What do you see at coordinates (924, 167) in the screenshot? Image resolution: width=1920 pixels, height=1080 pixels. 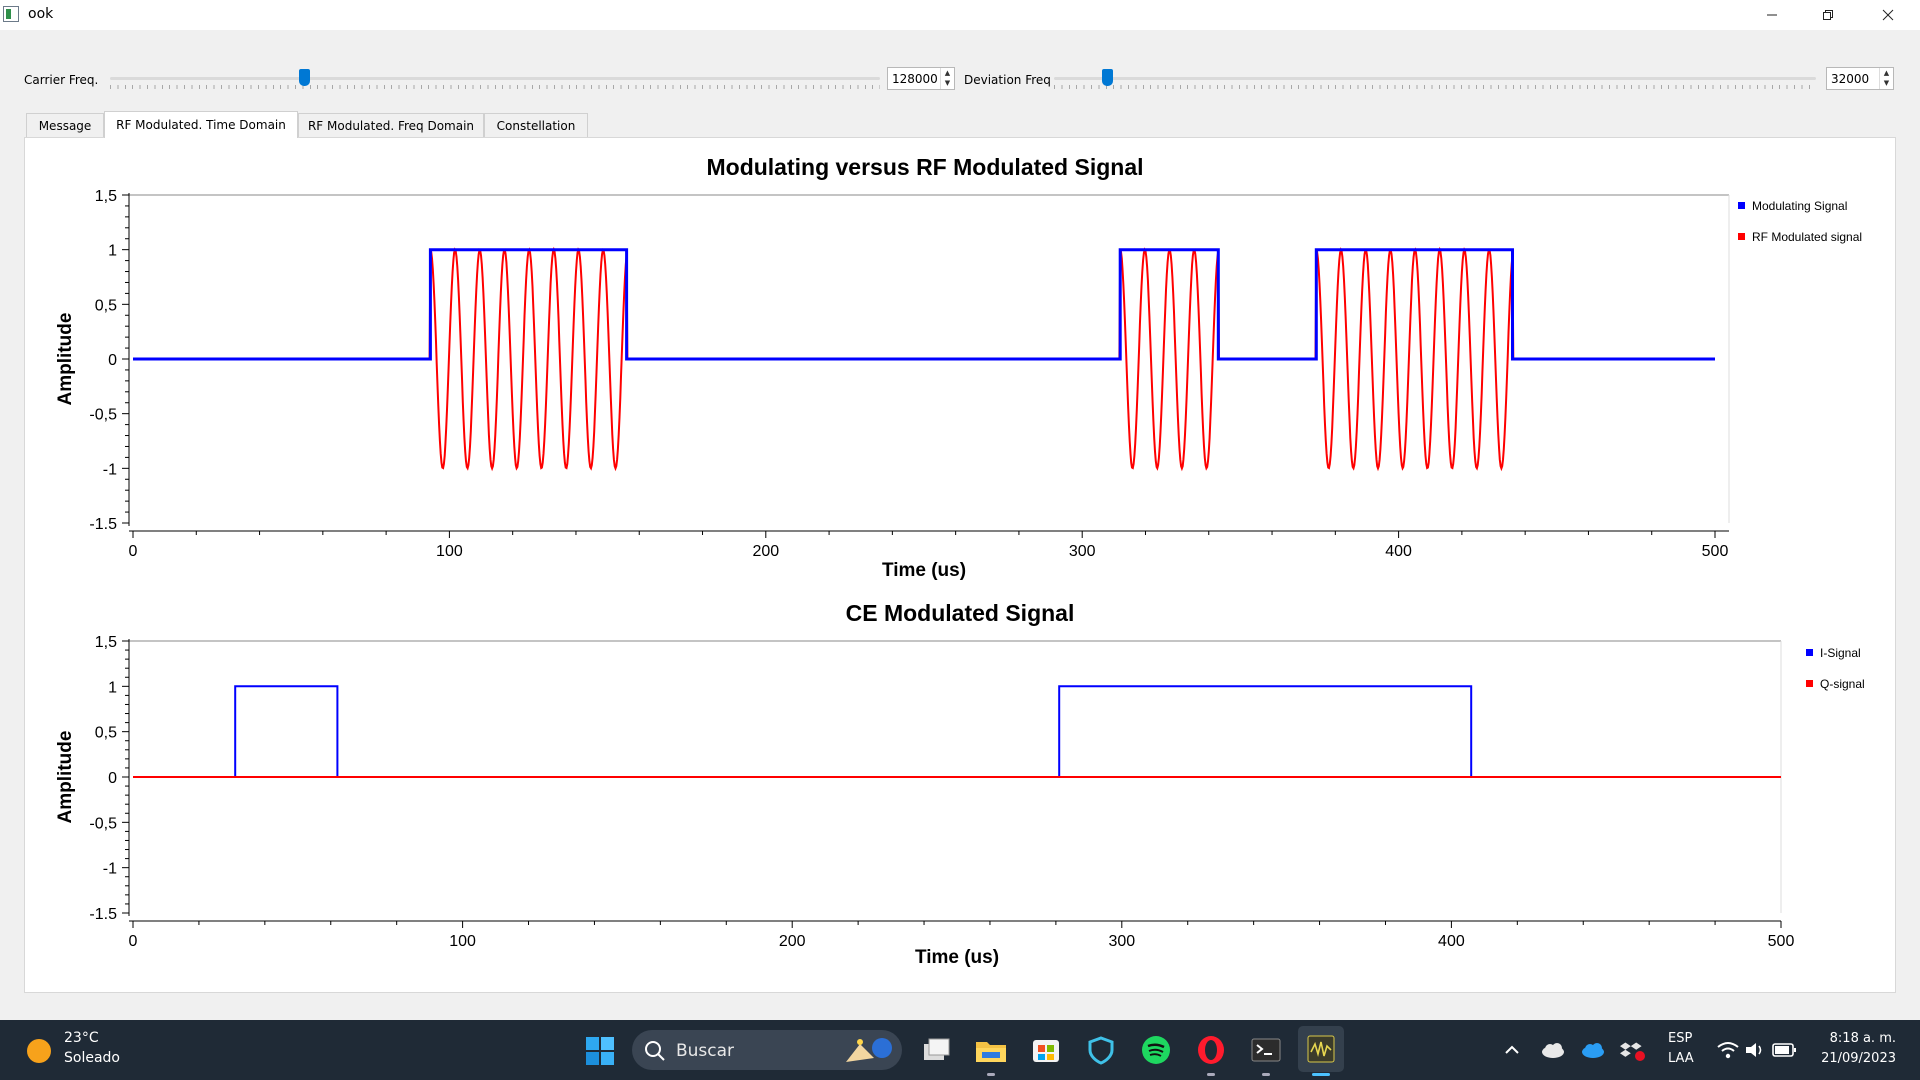 I see `chart-title: Modulating versus RF Modulated Signal` at bounding box center [924, 167].